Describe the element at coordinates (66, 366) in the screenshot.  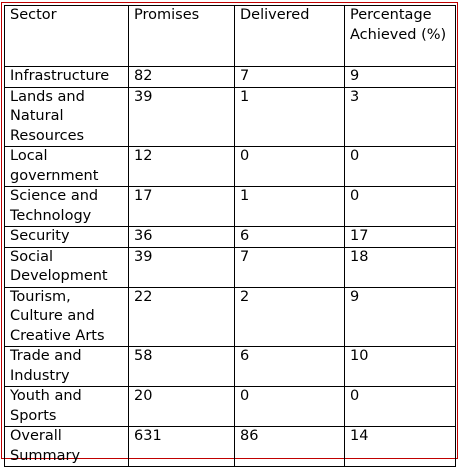
I see `cell-sector: Trade and Industry` at that location.